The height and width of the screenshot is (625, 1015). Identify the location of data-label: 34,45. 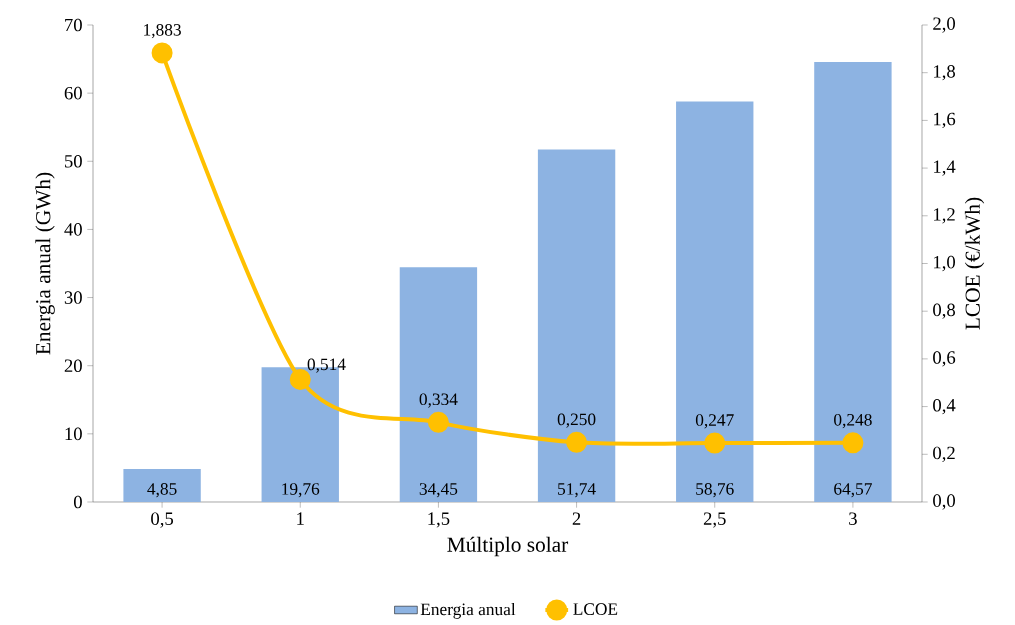
(438, 490).